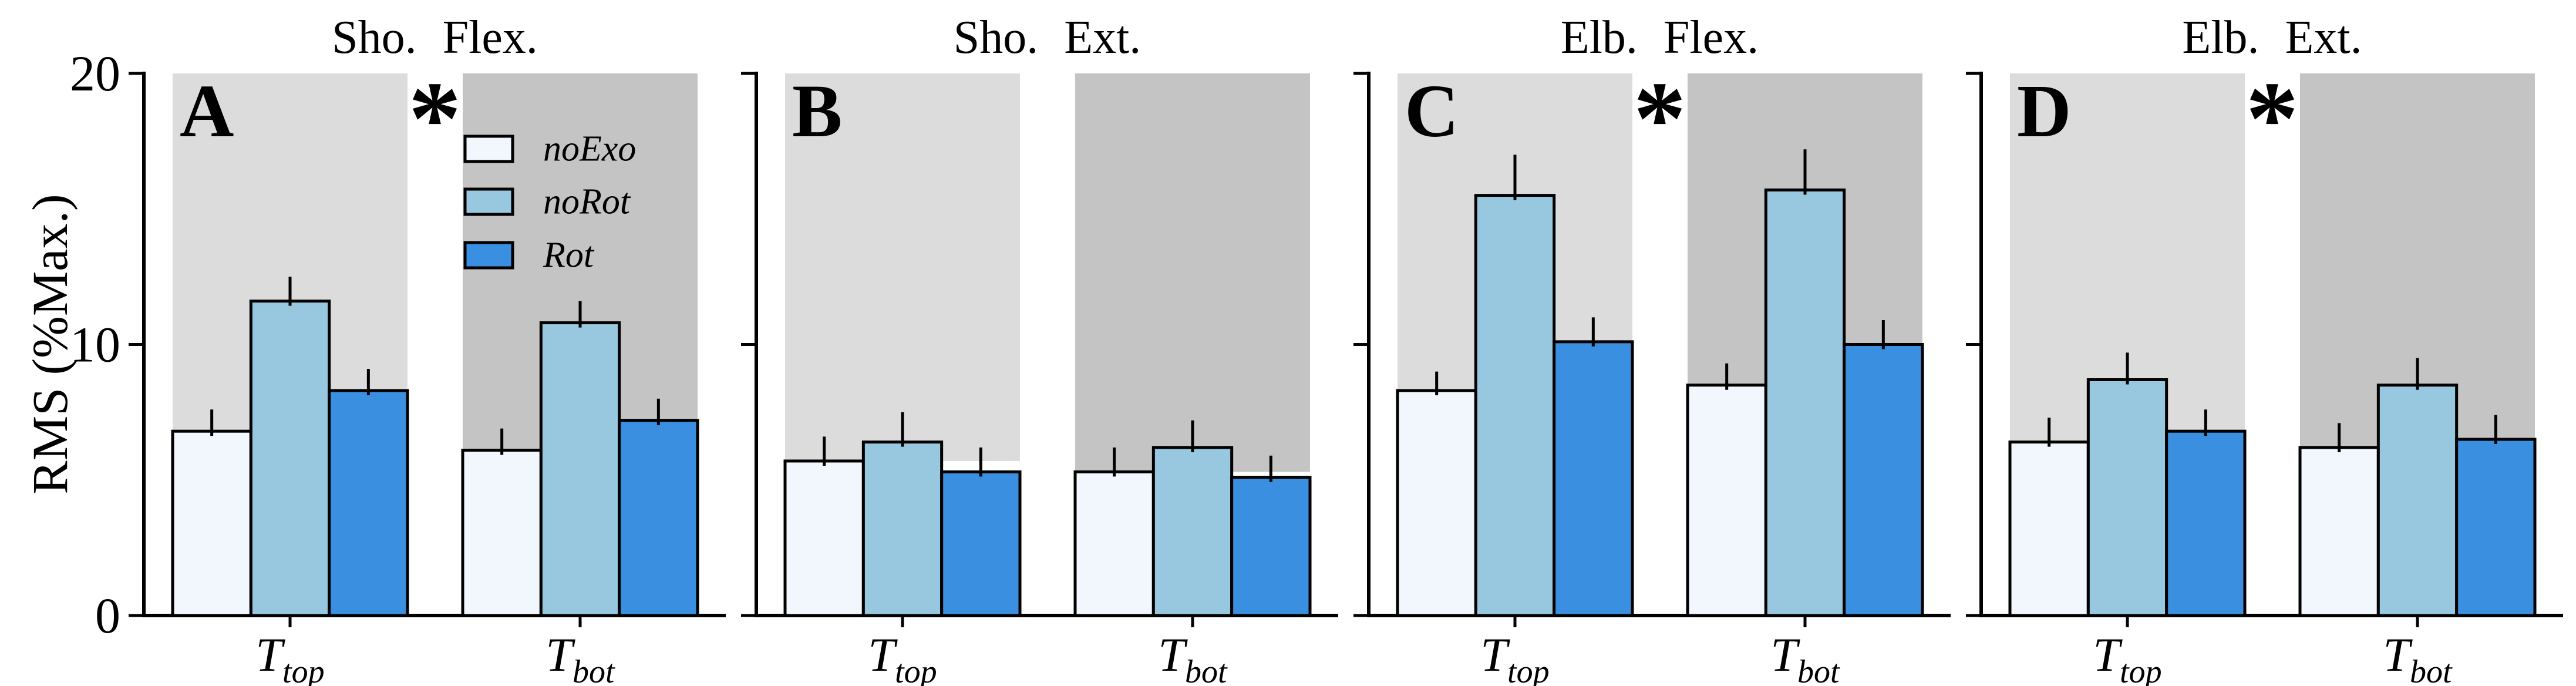 This screenshot has width=2576, height=686. Describe the element at coordinates (589, 149) in the screenshot. I see `legend-label-noExo: noExo` at that location.